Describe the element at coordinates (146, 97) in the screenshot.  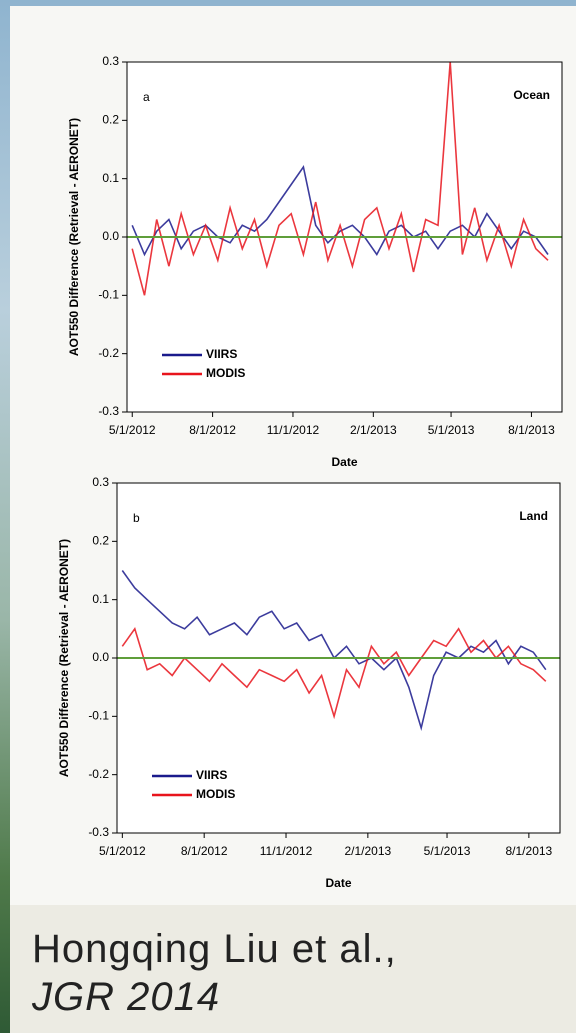
I see `panel-label: a` at that location.